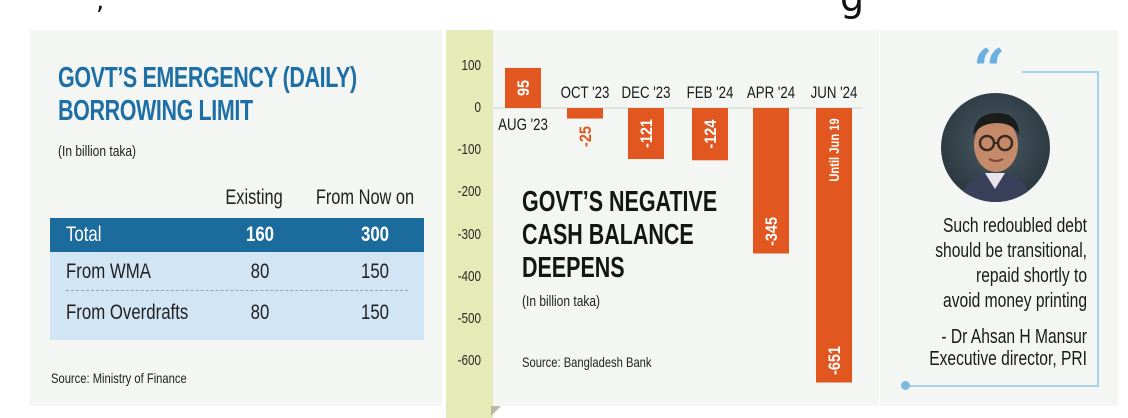 This screenshot has width=1128, height=418. I want to click on quote-frame-right, so click(1098, 228).